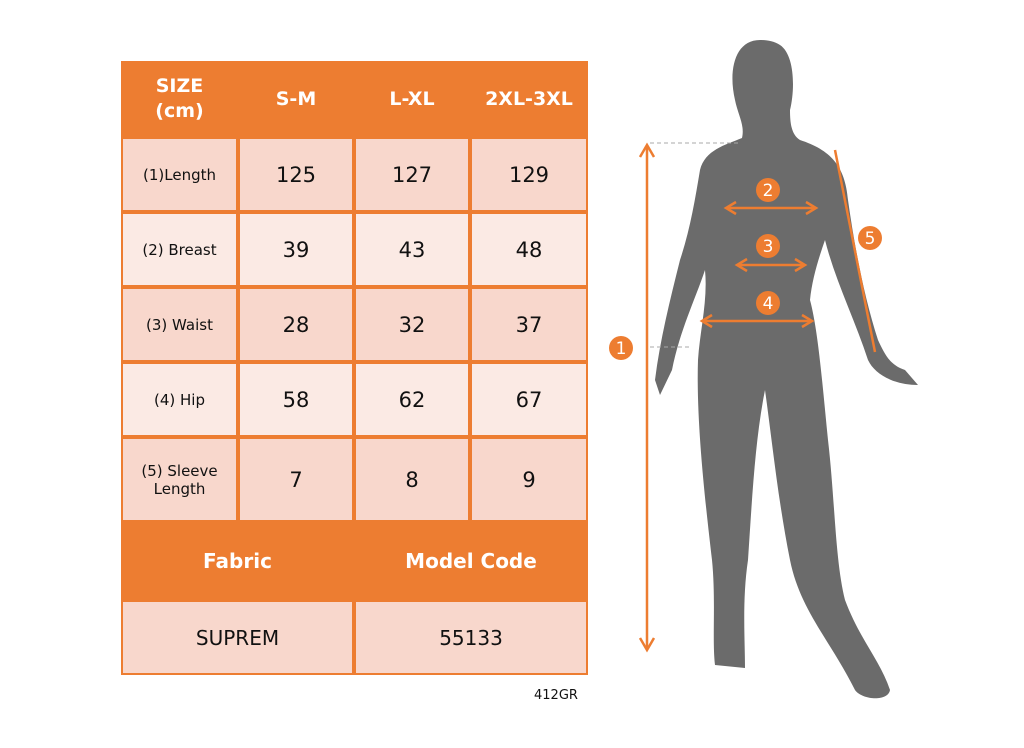 Image resolution: width=1024 pixels, height=748 pixels. What do you see at coordinates (179, 249) in the screenshot?
I see `row-label: (2) Breast` at bounding box center [179, 249].